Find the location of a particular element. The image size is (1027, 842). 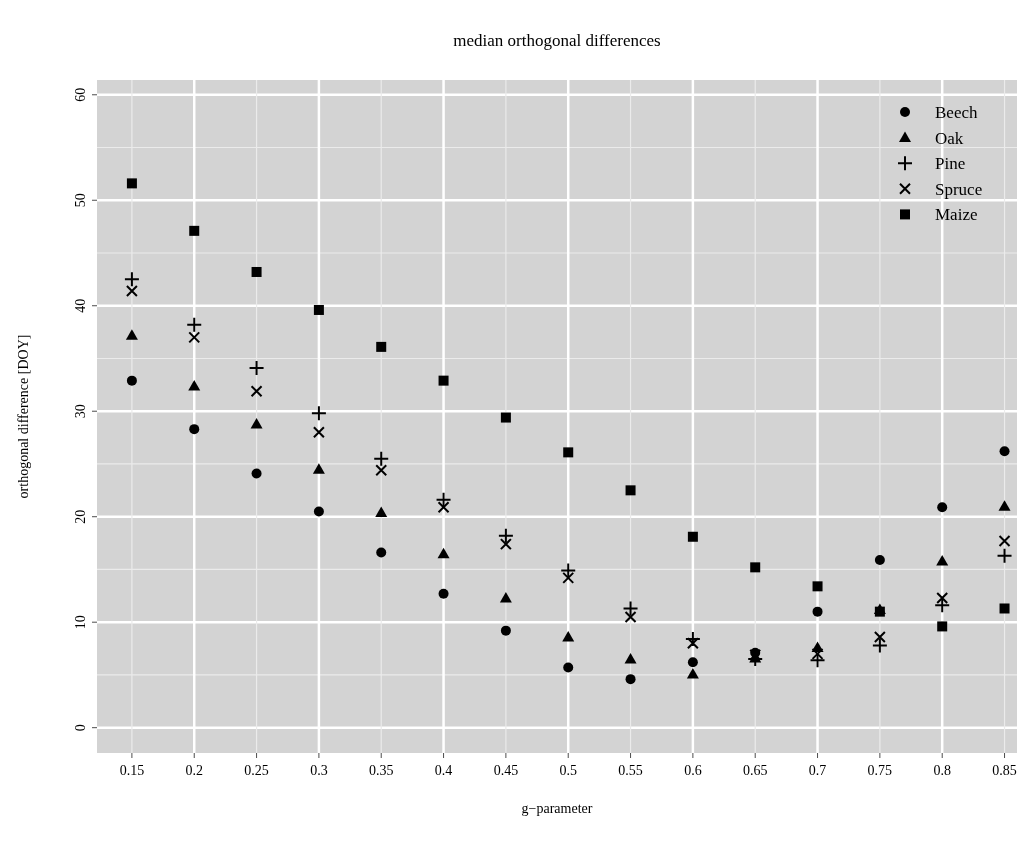

x-tick-label: 0.25 is located at coordinates (256, 770).